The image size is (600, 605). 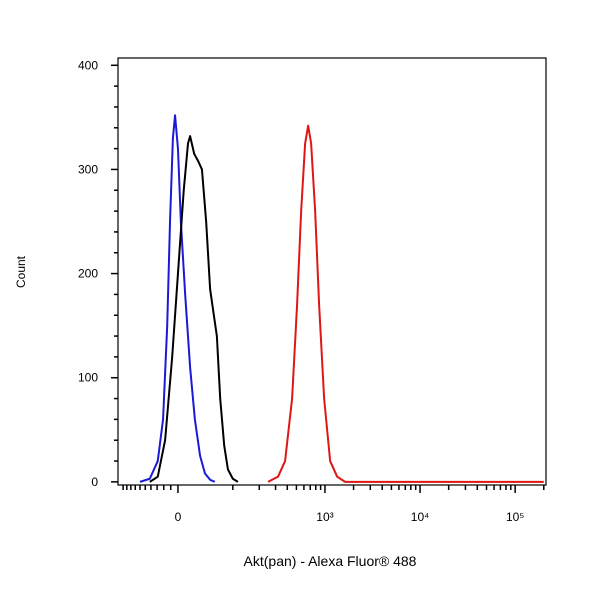 I want to click on x-tick-label: 10³, so click(x=324, y=517).